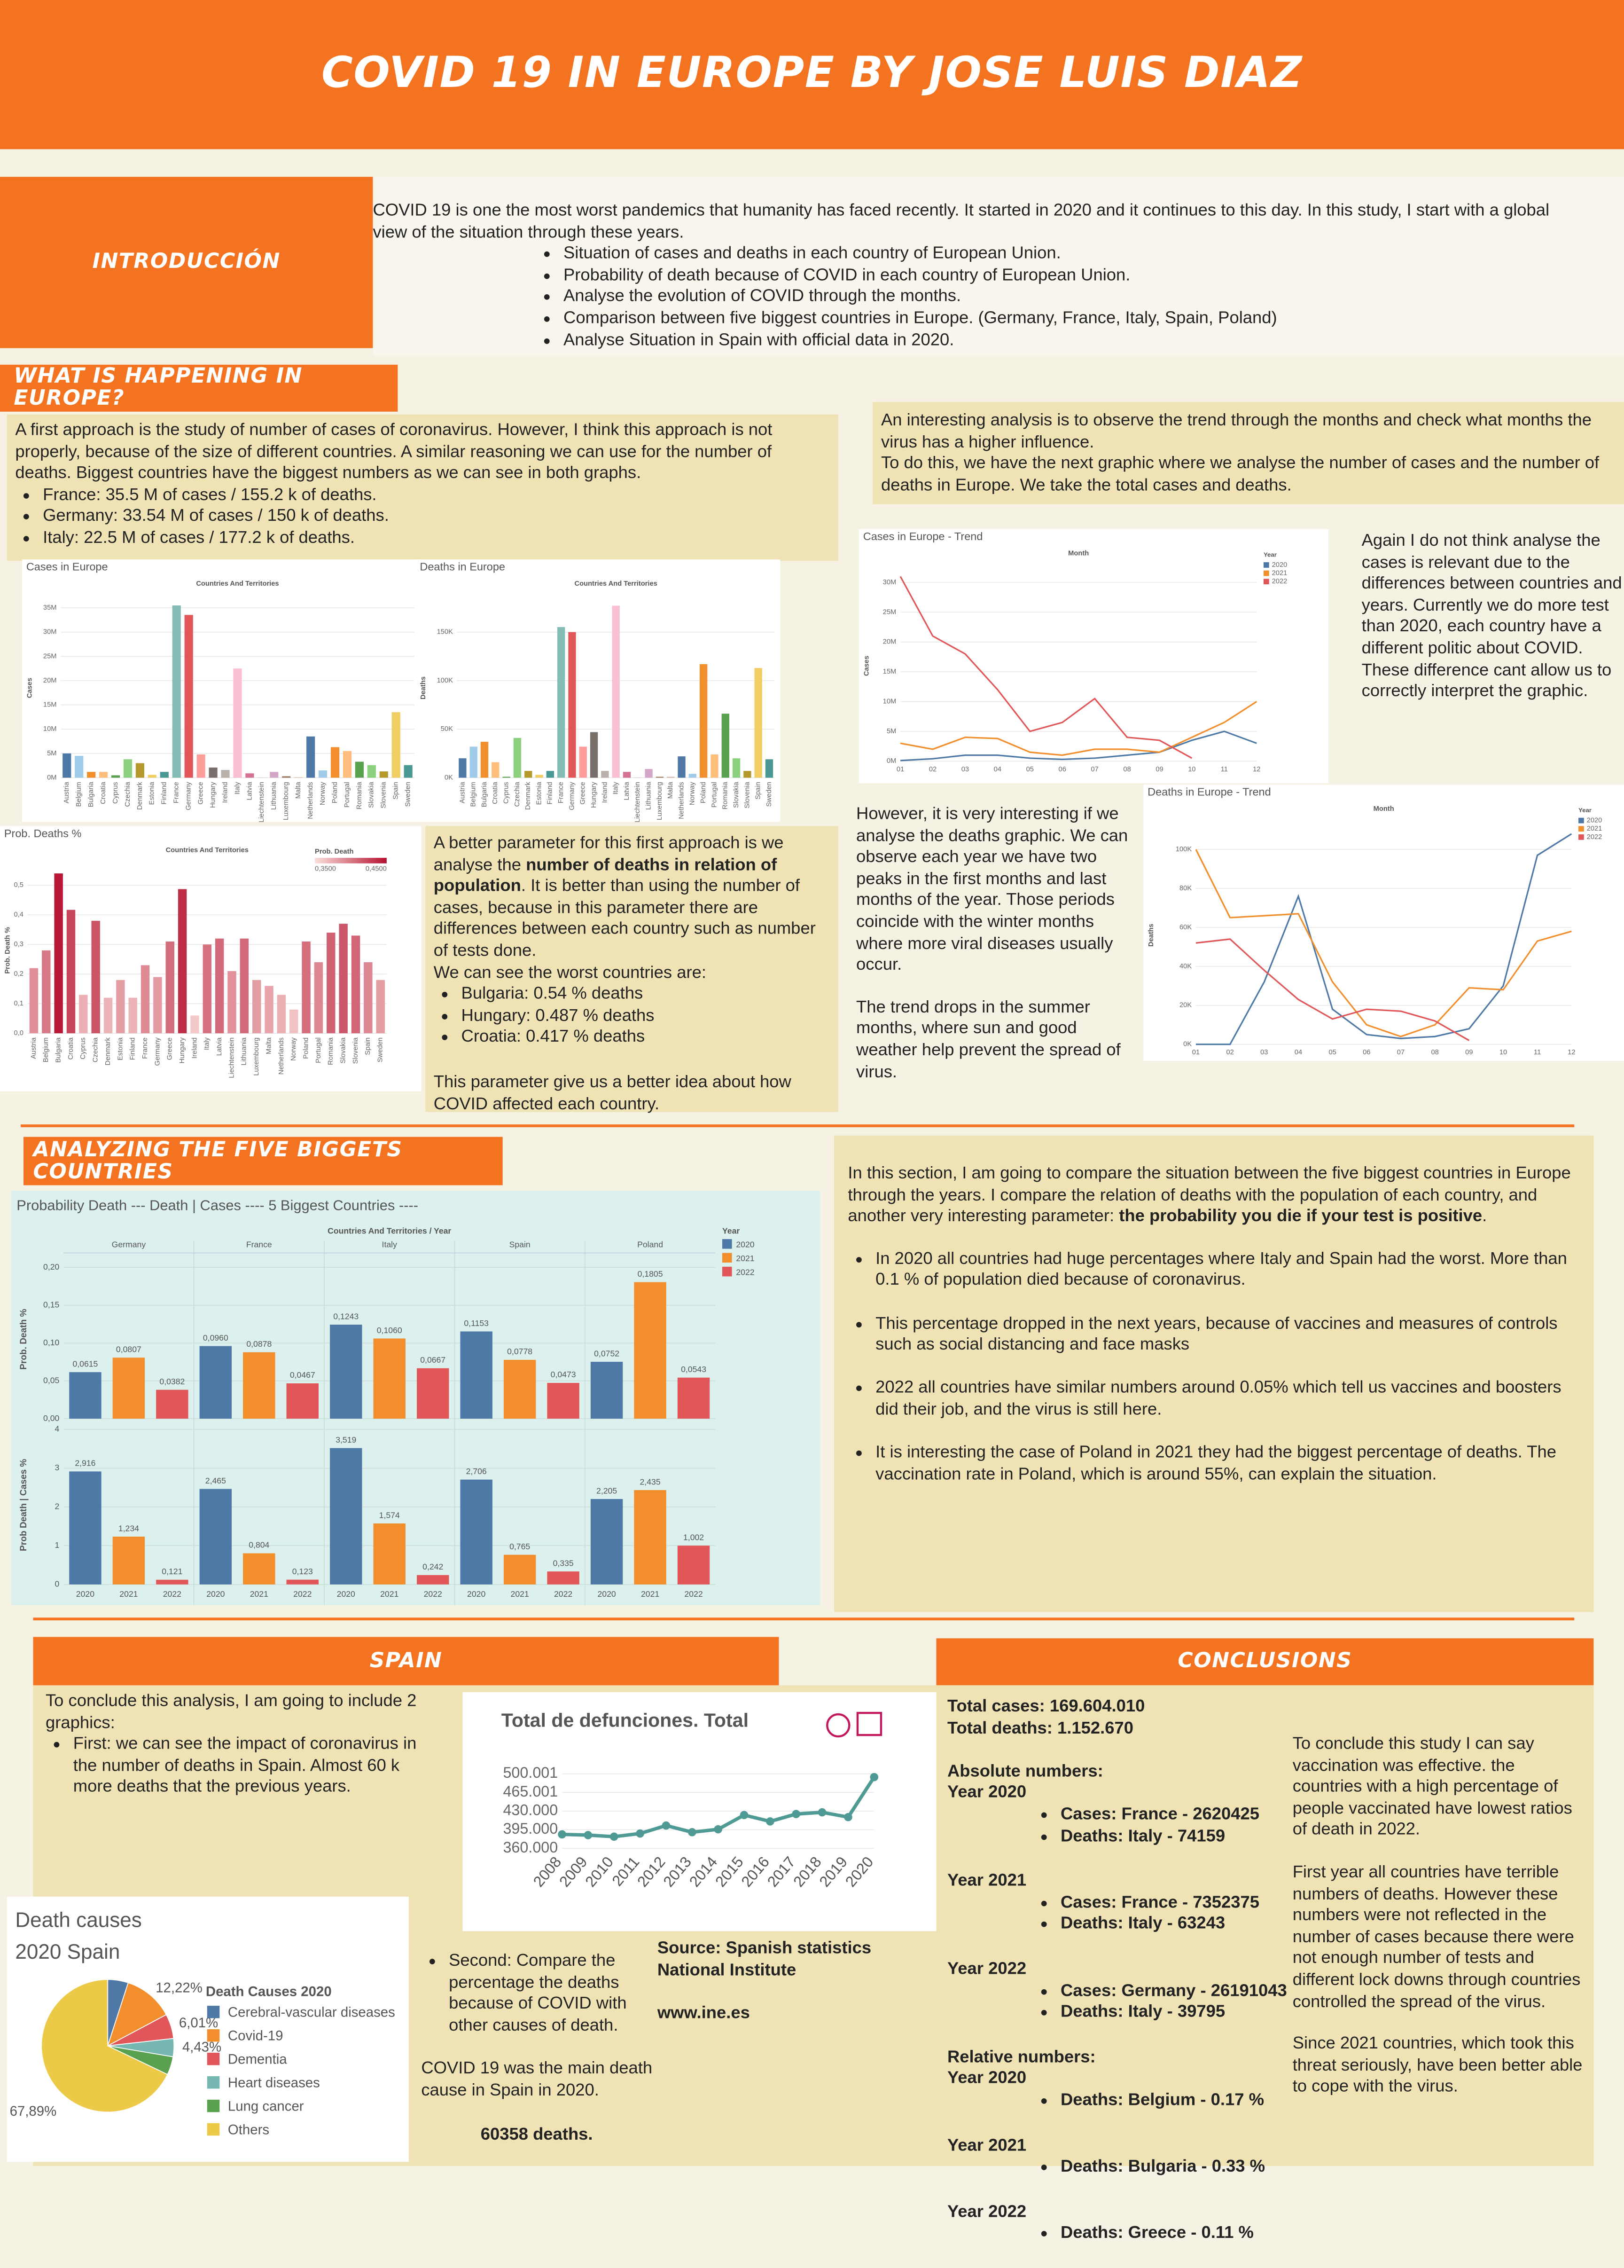 The image size is (1624, 2268). Describe the element at coordinates (1265, 1662) in the screenshot. I see `heading-text: CONCLUSIONS` at that location.